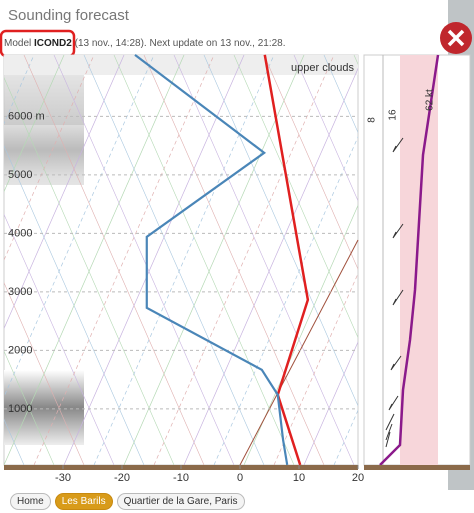 The height and width of the screenshot is (513, 474). I want to click on y-tick-label: 5000, so click(20, 175).